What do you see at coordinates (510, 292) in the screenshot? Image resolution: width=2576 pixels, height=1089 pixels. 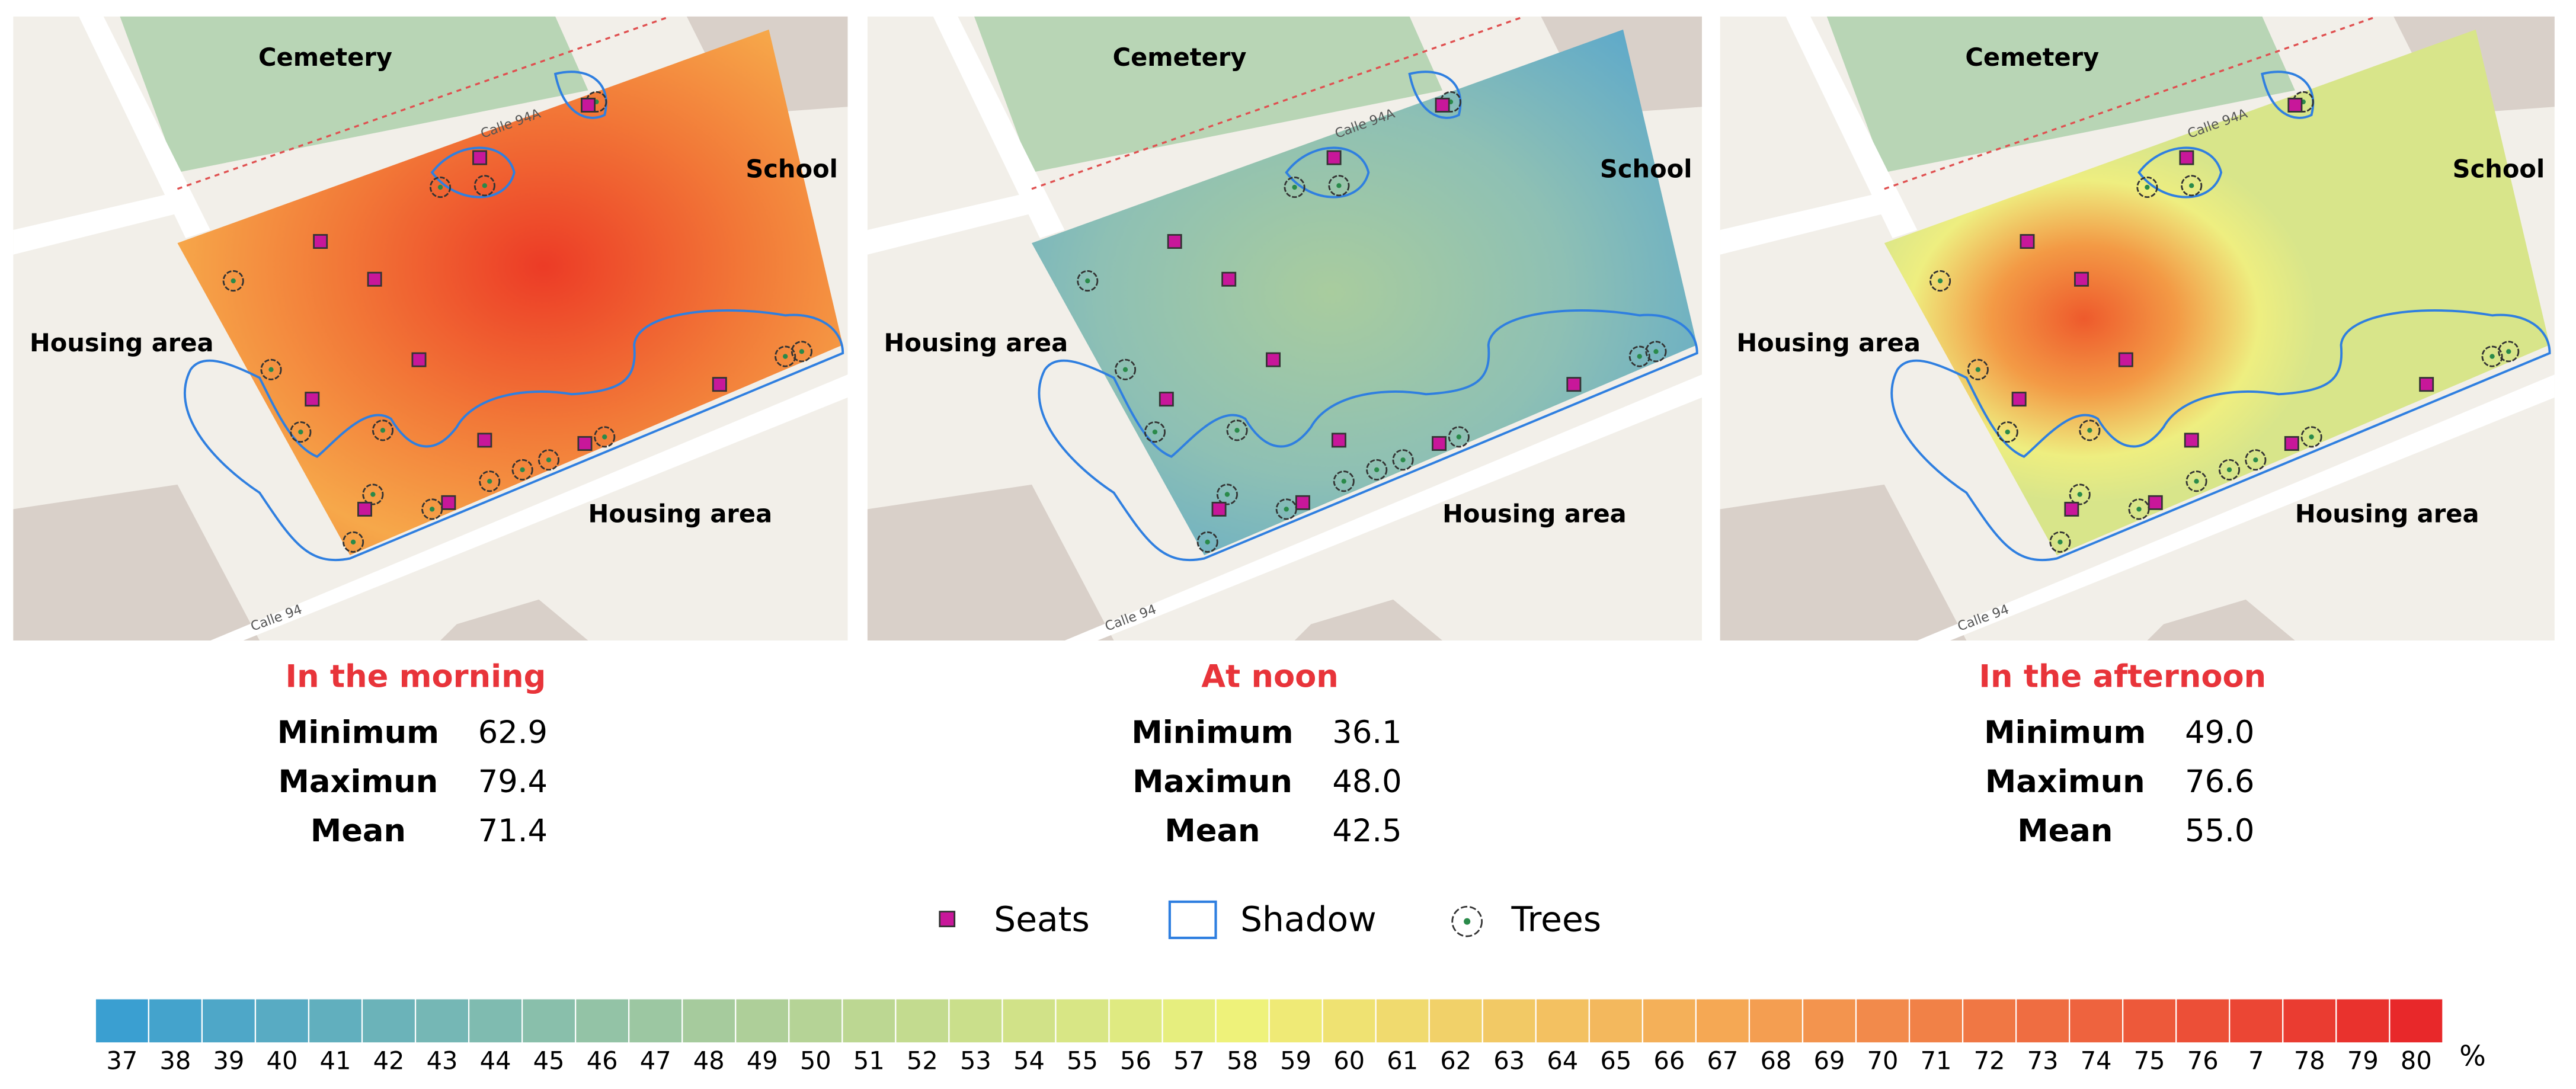 I see `heat-surface` at bounding box center [510, 292].